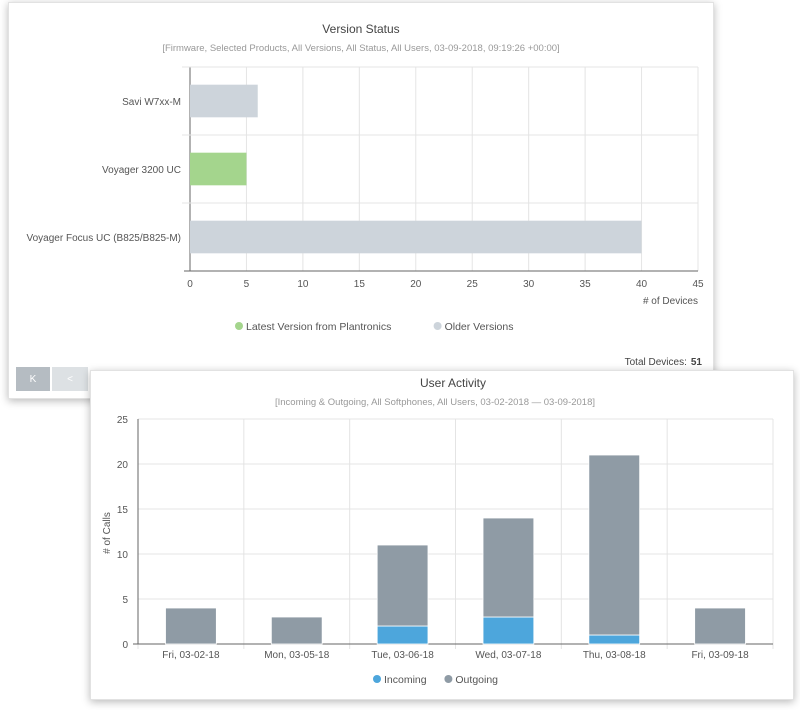  Describe the element at coordinates (247, 284) in the screenshot. I see `x-tick-label: 5` at that location.